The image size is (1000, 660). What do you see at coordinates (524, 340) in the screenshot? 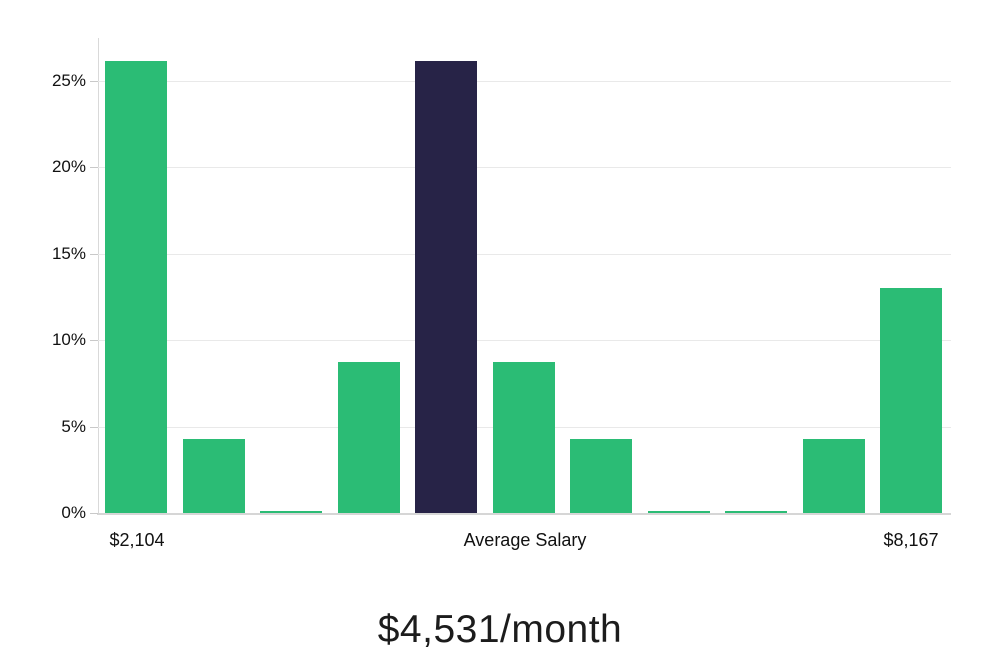
I see `gridline-10%` at bounding box center [524, 340].